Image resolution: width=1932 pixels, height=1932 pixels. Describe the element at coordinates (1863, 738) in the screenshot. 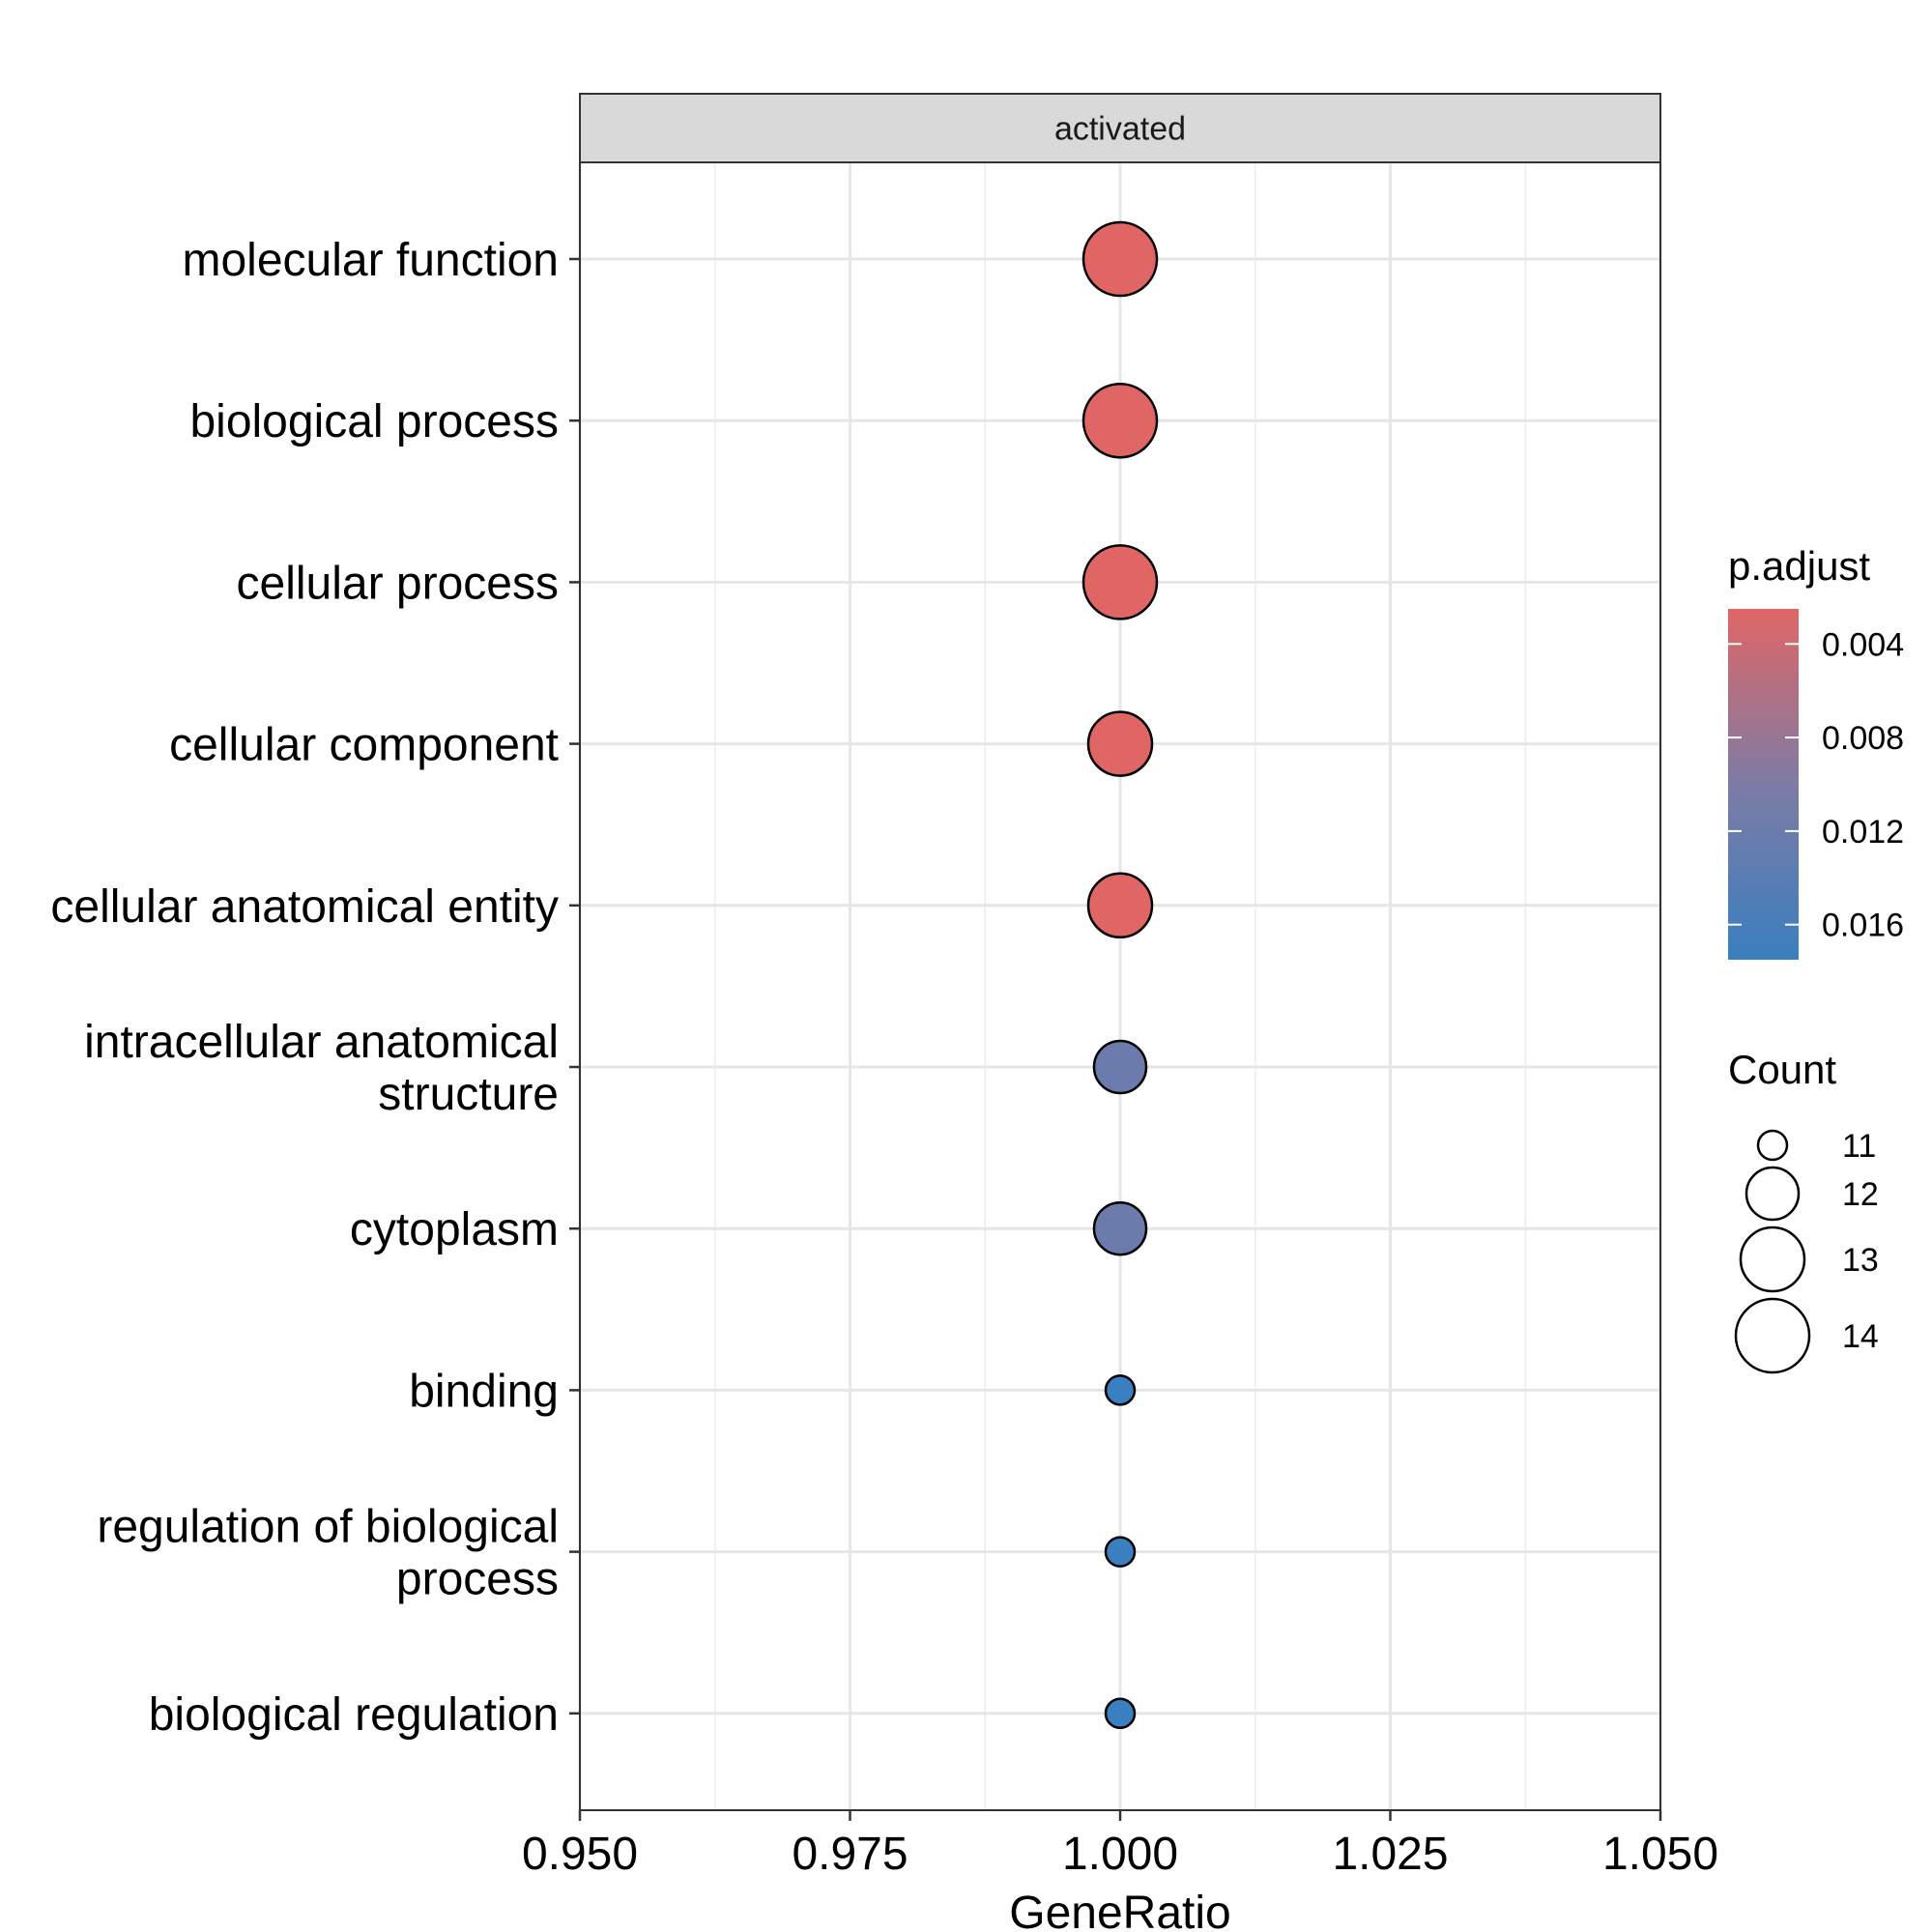

I see `color-legend-label: 0.008` at that location.